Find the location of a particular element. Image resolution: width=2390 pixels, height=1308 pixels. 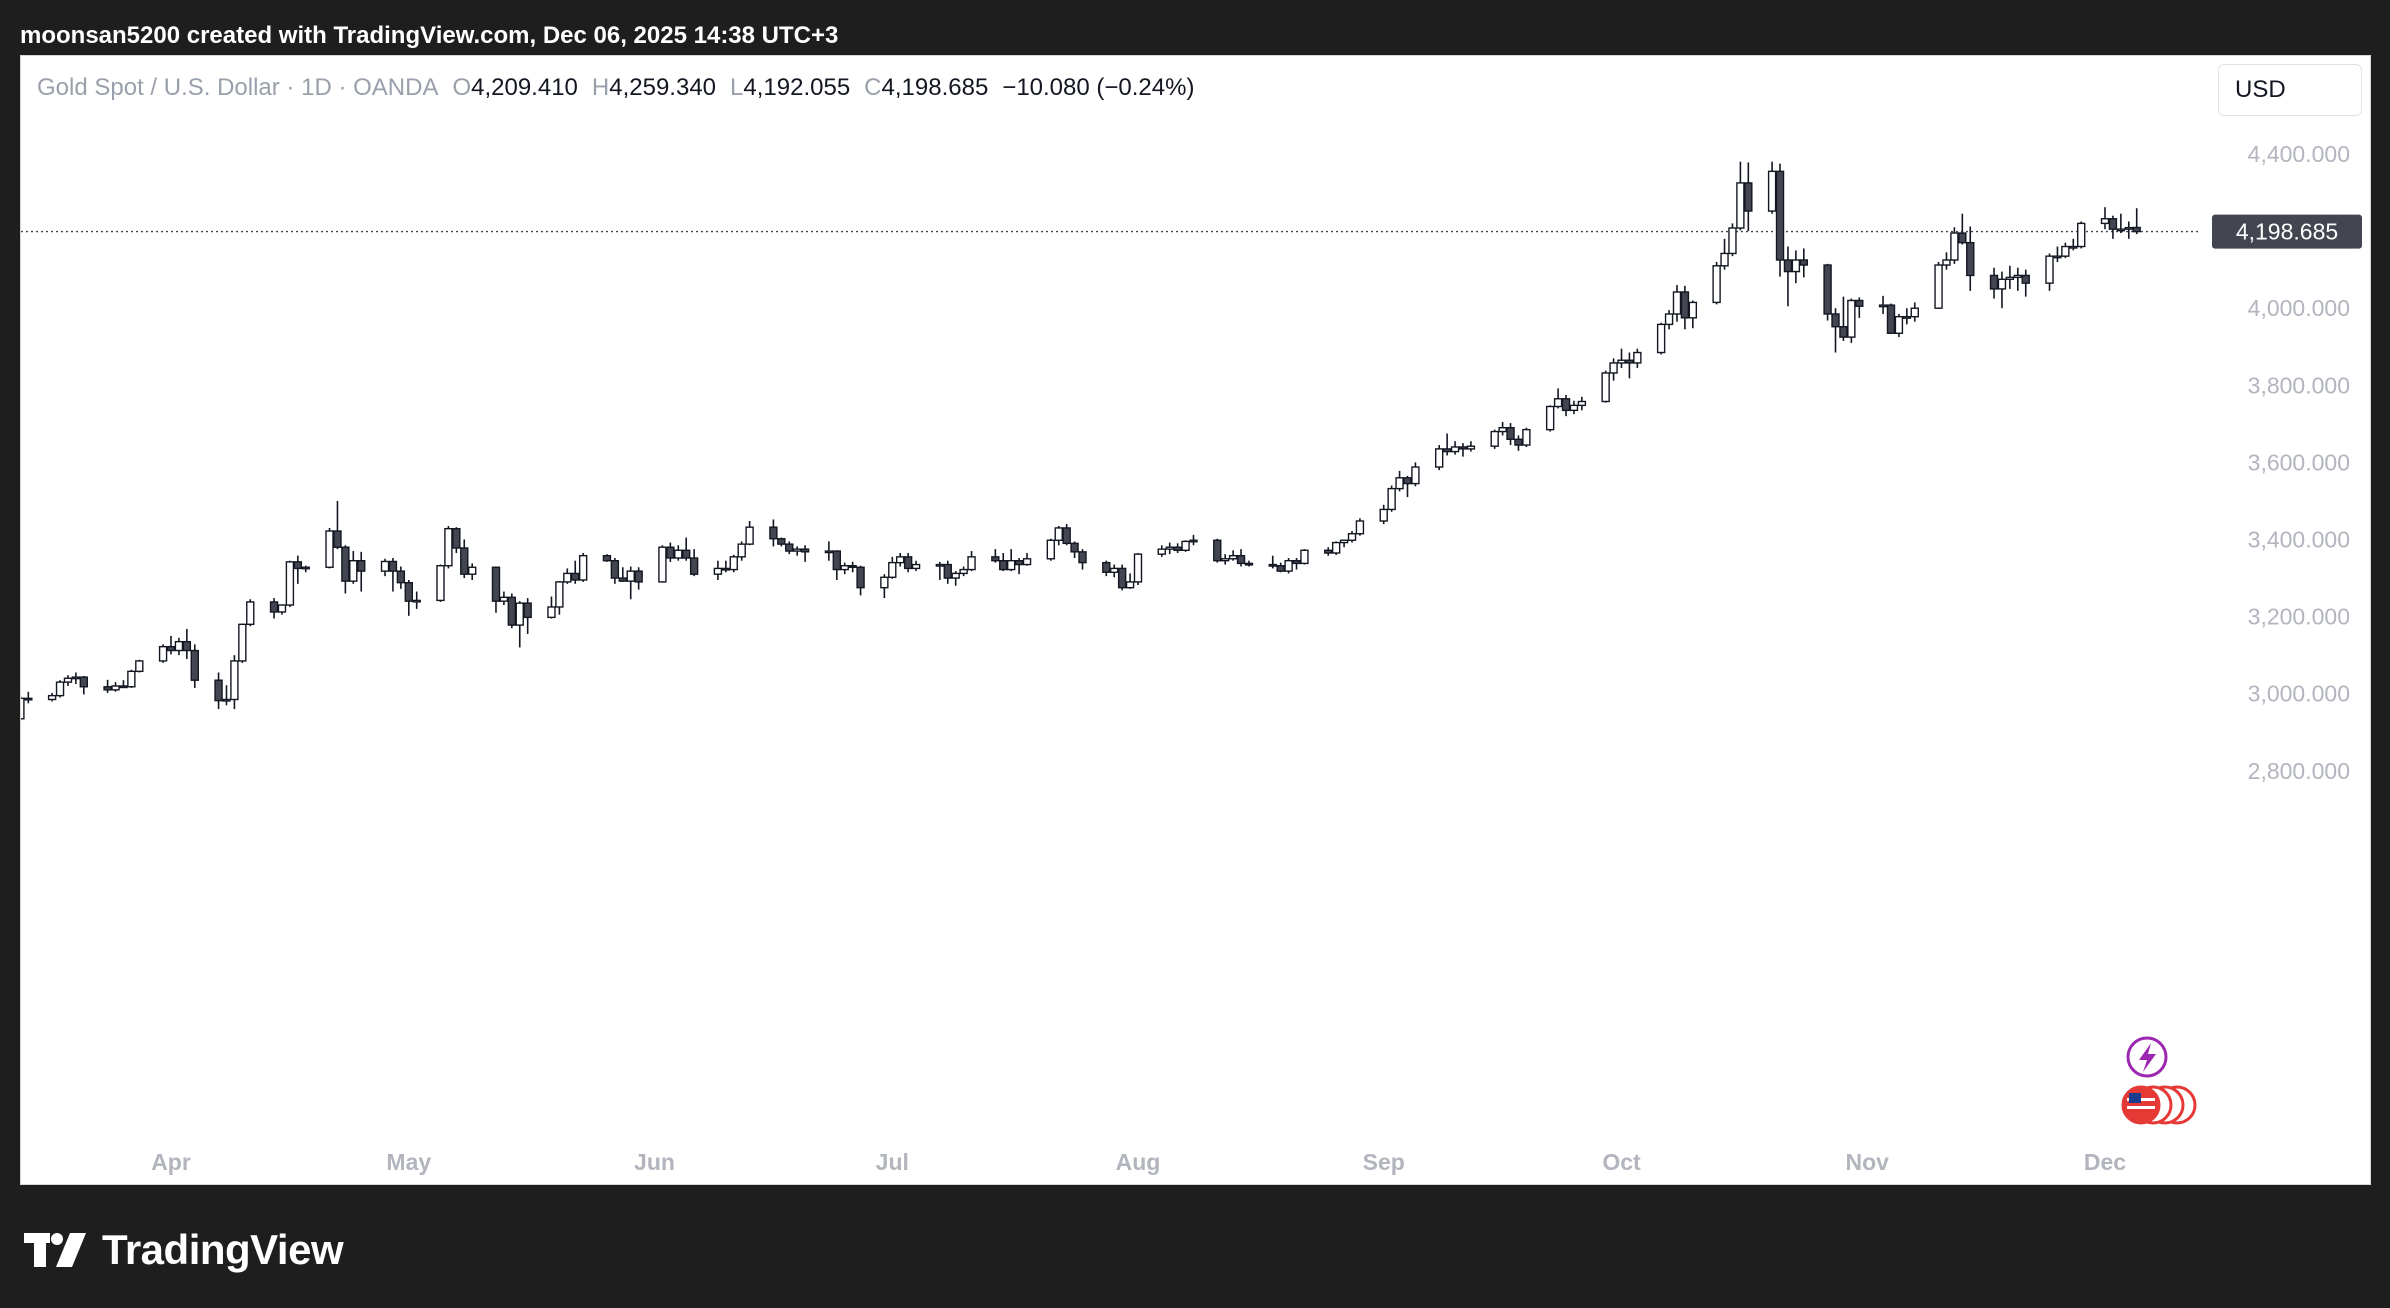

us-flag-icon is located at coordinates (2159, 1105).